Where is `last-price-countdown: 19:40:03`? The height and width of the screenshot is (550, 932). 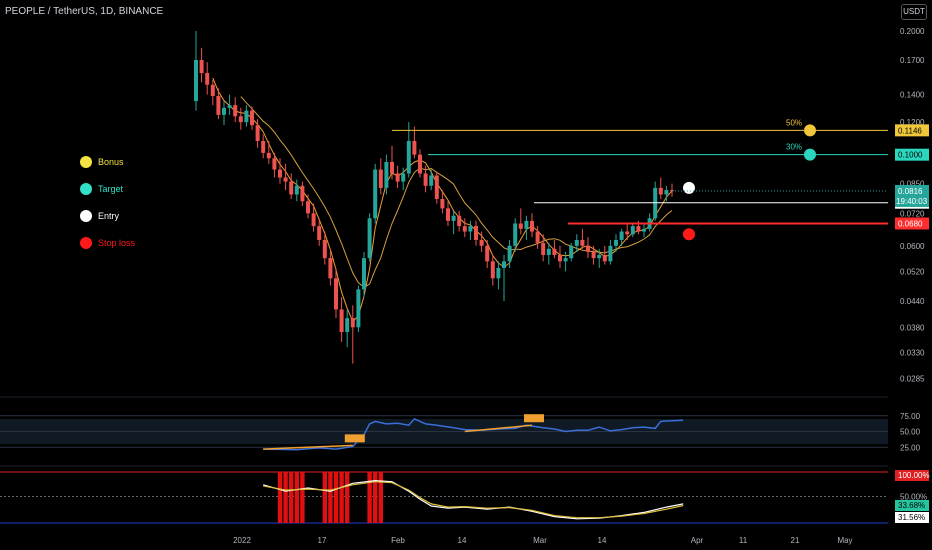 last-price-countdown: 19:40:03 is located at coordinates (912, 201).